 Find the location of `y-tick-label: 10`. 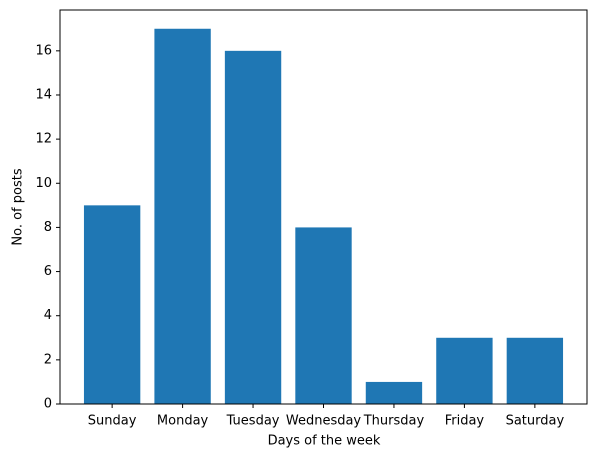

y-tick-label: 10 is located at coordinates (43, 183).